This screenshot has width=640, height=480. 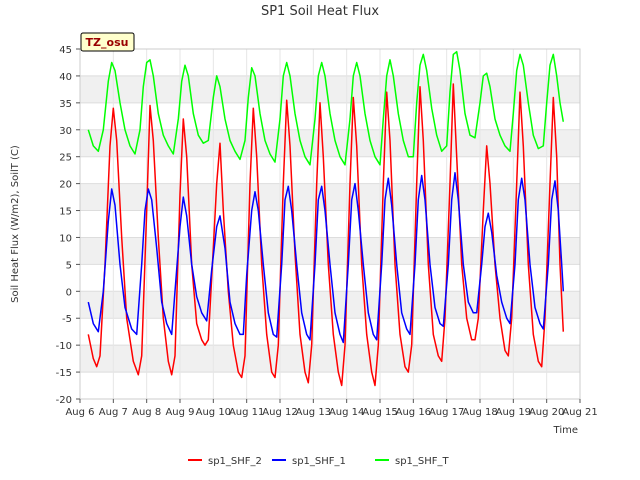 What do you see at coordinates (64, 373) in the screenshot?
I see `y-tick-label: -15` at bounding box center [64, 373].